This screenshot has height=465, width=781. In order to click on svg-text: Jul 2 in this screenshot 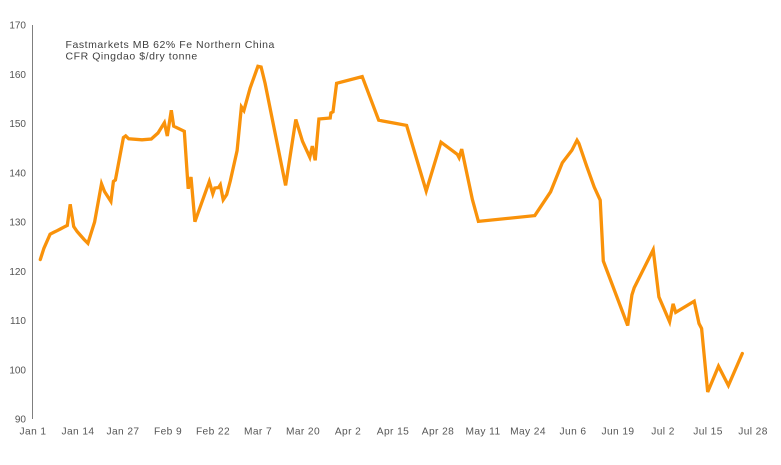, I will do `click(663, 432)`.